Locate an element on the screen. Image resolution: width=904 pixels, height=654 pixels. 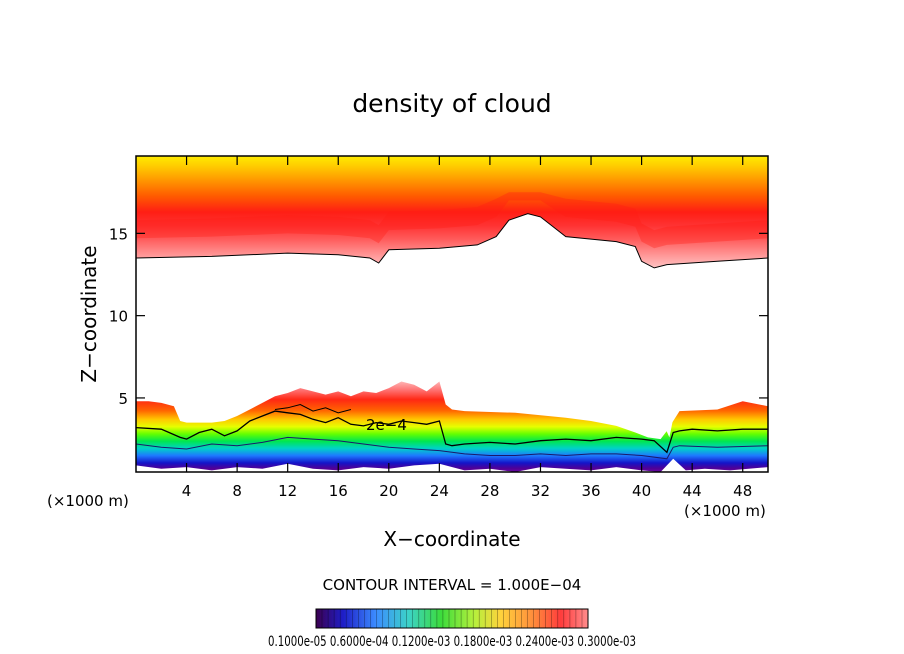
contour-interval-text: CONTOUR INTERVAL = 1.000E−04 is located at coordinates (452, 585).